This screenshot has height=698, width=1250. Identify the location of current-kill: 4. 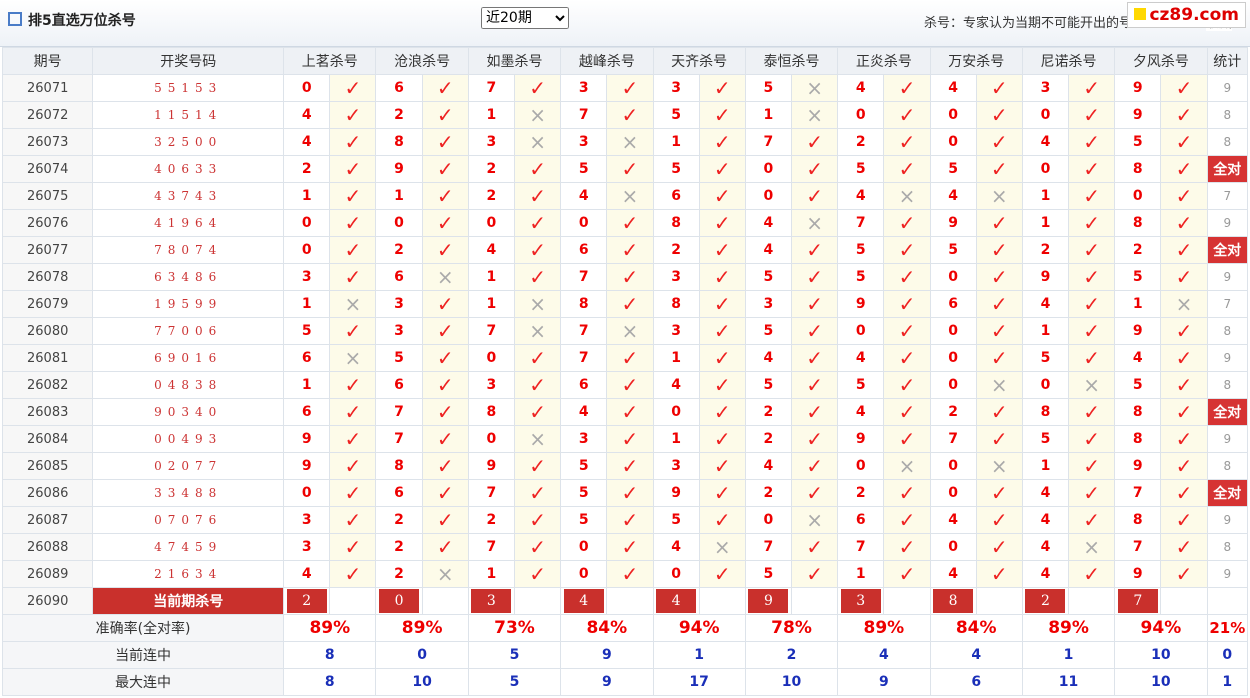
(583, 601).